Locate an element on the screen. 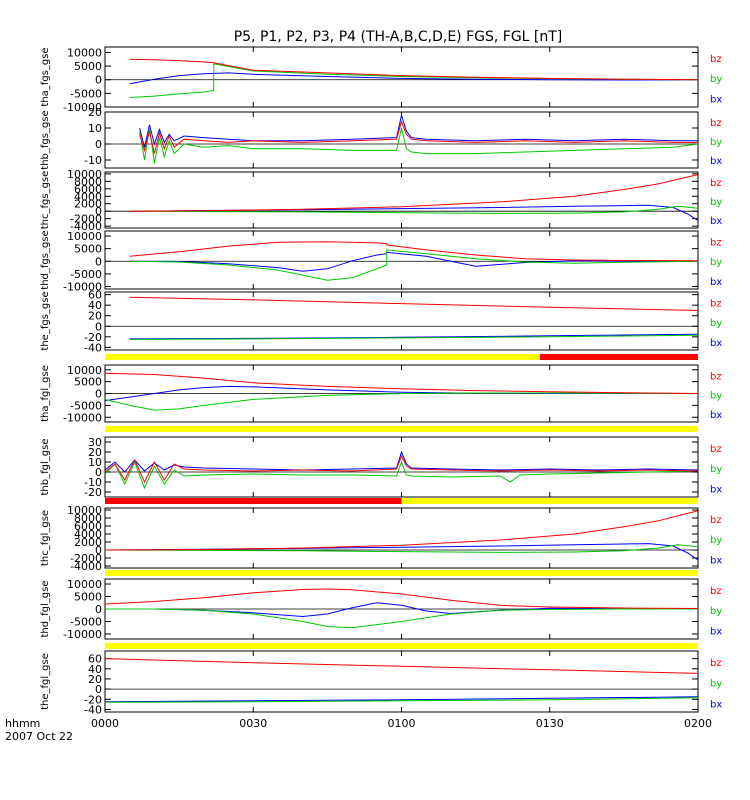 This screenshot has height=800, width=750. y-axis-label: the_fgs_gse is located at coordinates (45, 320).